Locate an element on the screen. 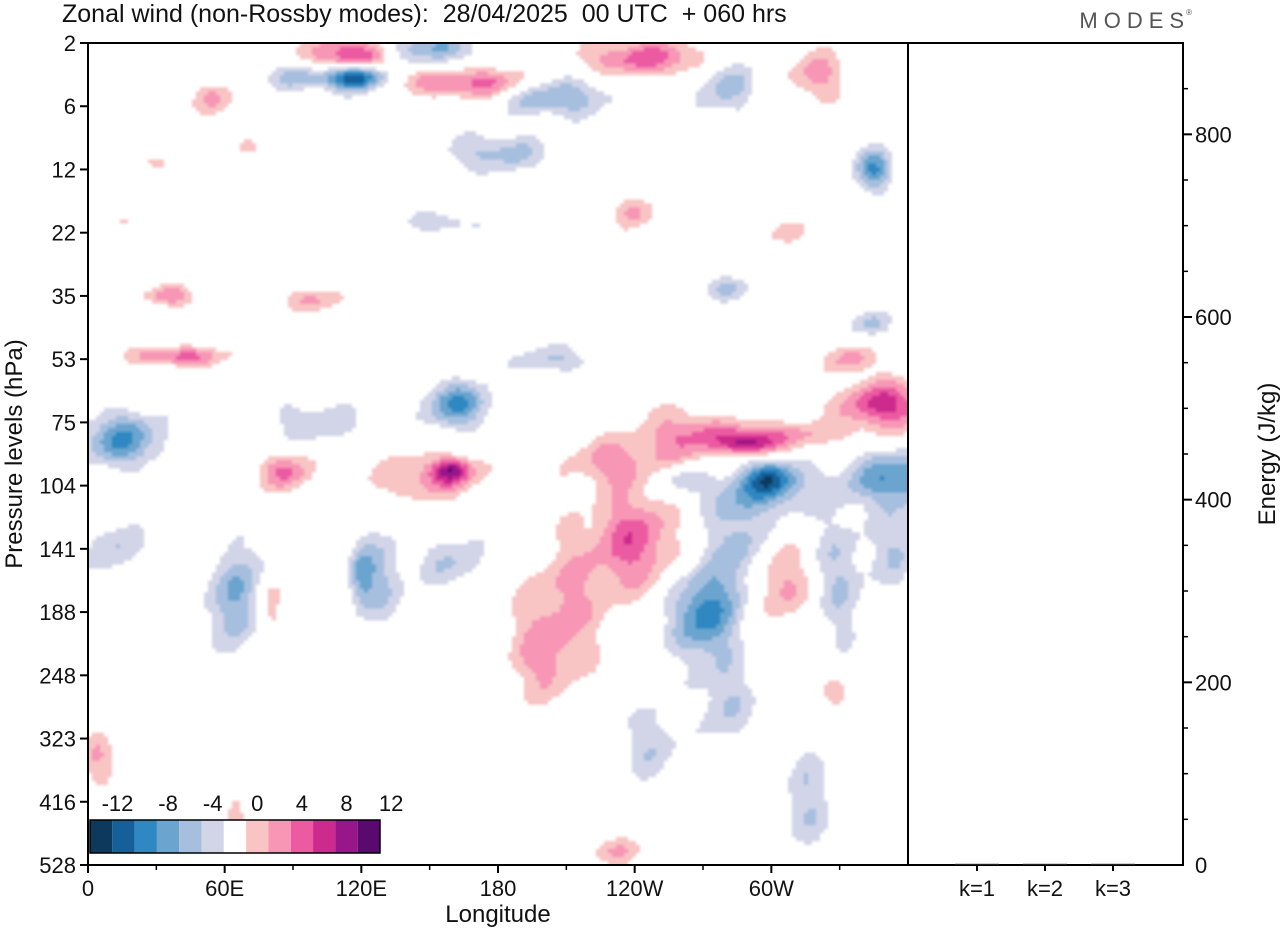 The image size is (1280, 930). brand-name: MODES is located at coordinates (1135, 20).